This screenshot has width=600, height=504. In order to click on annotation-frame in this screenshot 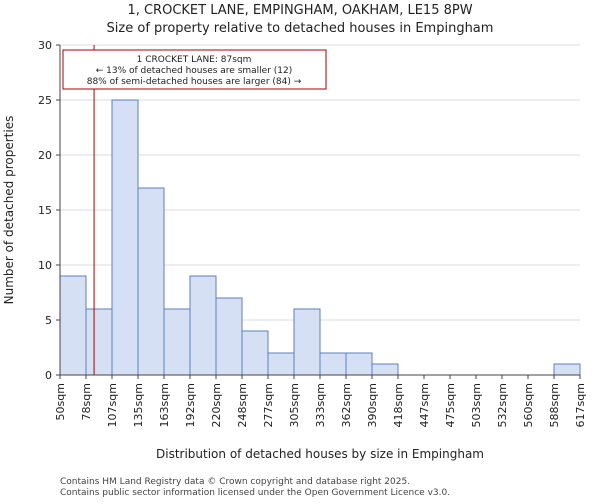, I will do `click(194, 69)`.